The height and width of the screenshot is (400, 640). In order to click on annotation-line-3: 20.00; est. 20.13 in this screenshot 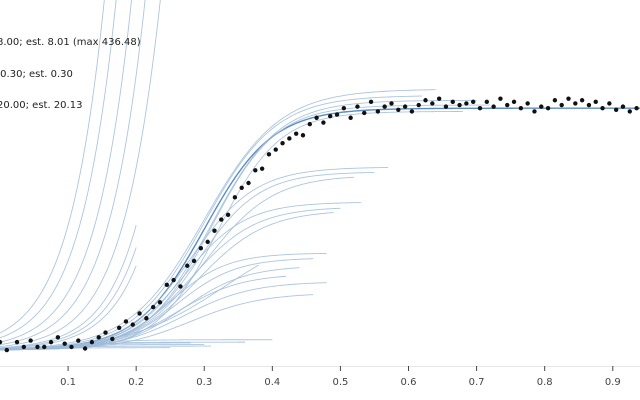, I will do `click(41, 105)`.